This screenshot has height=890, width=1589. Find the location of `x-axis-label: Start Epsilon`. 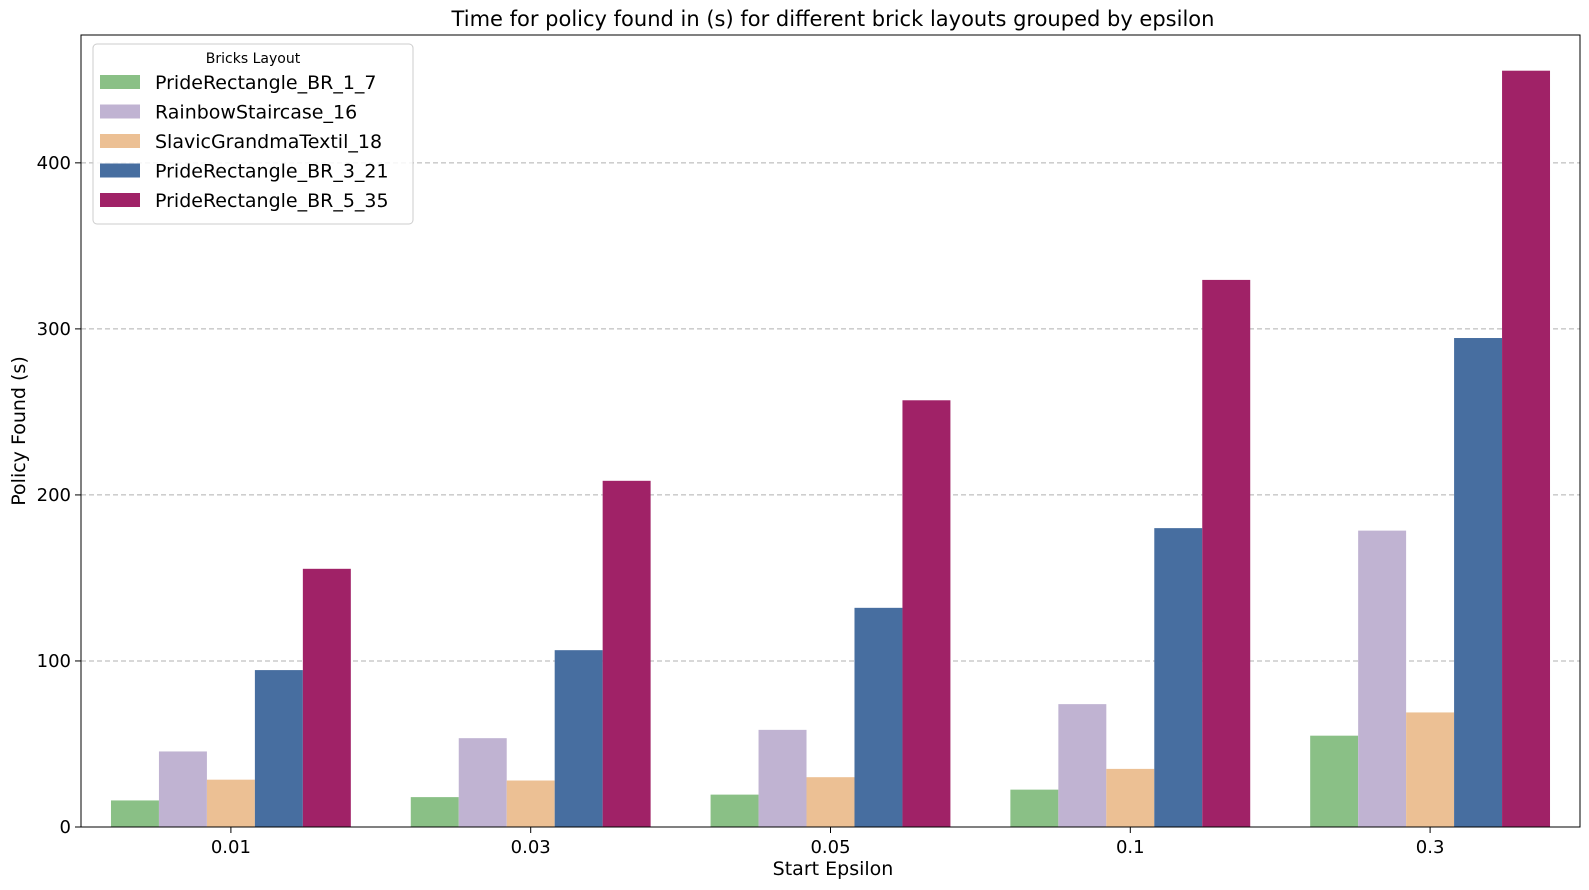

x-axis-label: Start Epsilon is located at coordinates (833, 869).